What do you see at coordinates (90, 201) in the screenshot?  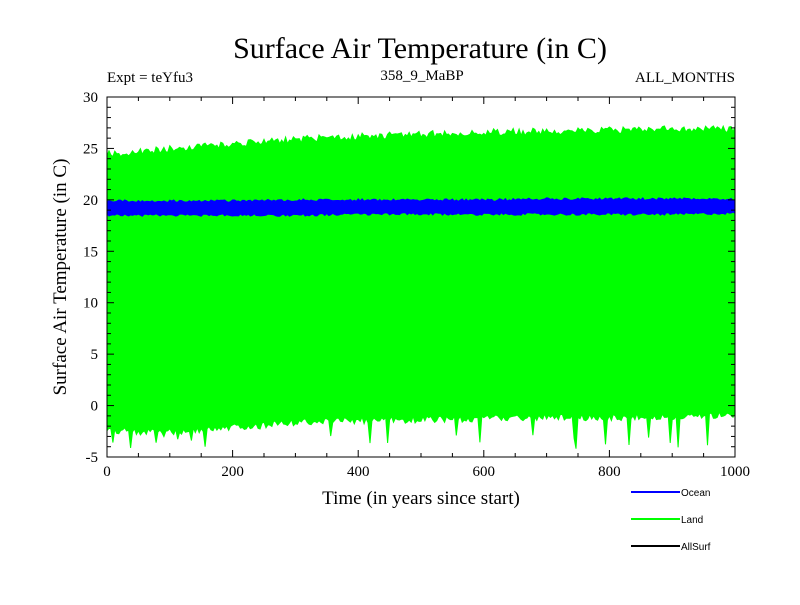 I see `y-tick-label: 20` at bounding box center [90, 201].